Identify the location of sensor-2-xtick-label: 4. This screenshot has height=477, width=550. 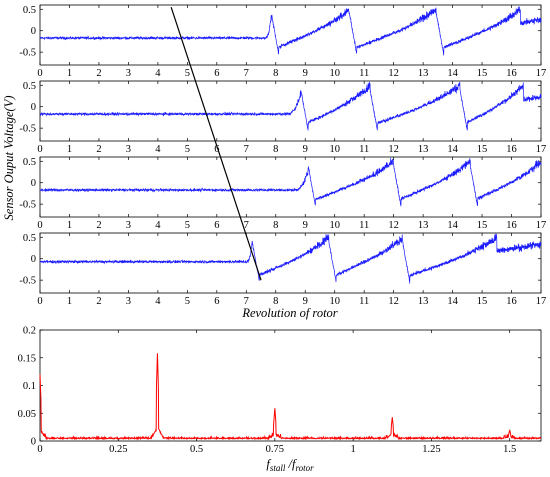
(158, 149).